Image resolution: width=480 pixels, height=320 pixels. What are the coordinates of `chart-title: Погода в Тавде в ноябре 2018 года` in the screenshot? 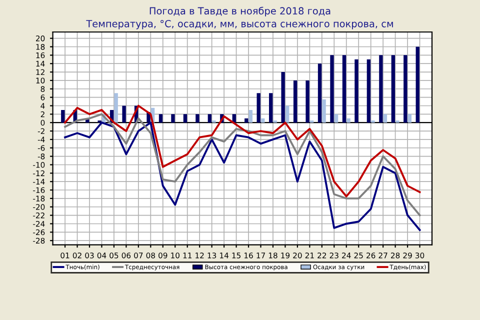 It's located at (240, 11).